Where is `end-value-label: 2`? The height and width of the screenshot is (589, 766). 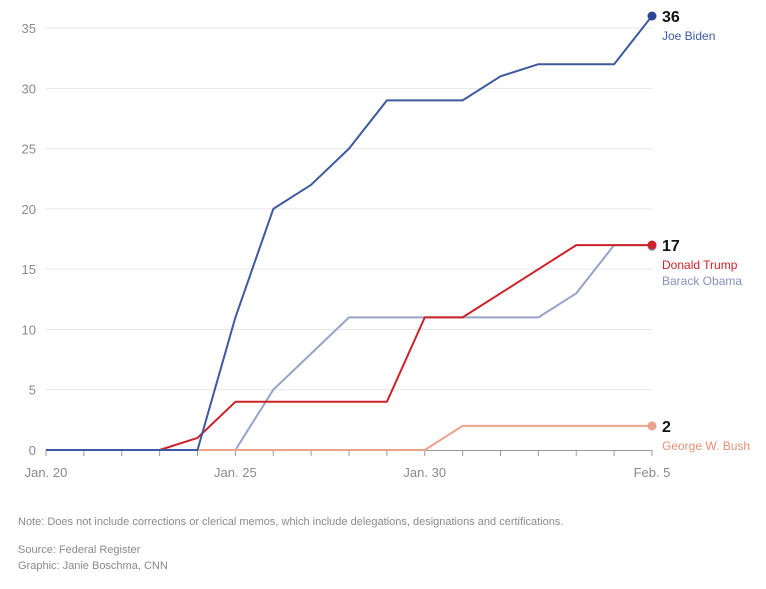 end-value-label: 2 is located at coordinates (666, 427).